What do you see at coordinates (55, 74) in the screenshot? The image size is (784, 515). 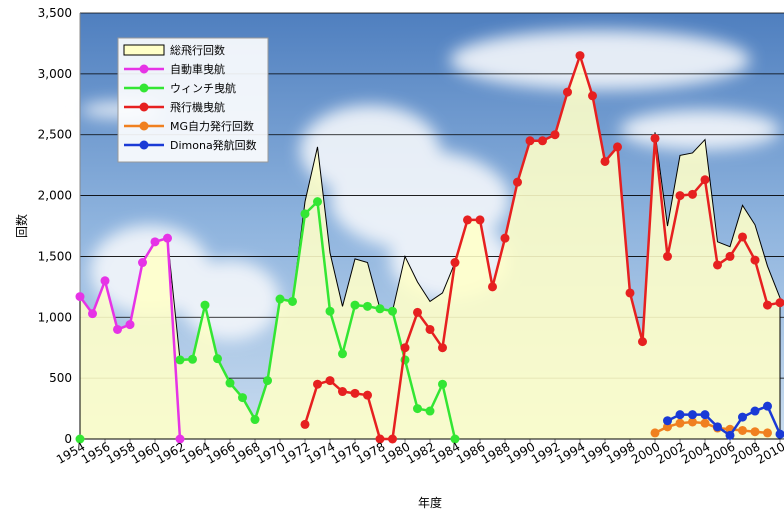 I see `y-tick-label: 3,000` at bounding box center [55, 74].